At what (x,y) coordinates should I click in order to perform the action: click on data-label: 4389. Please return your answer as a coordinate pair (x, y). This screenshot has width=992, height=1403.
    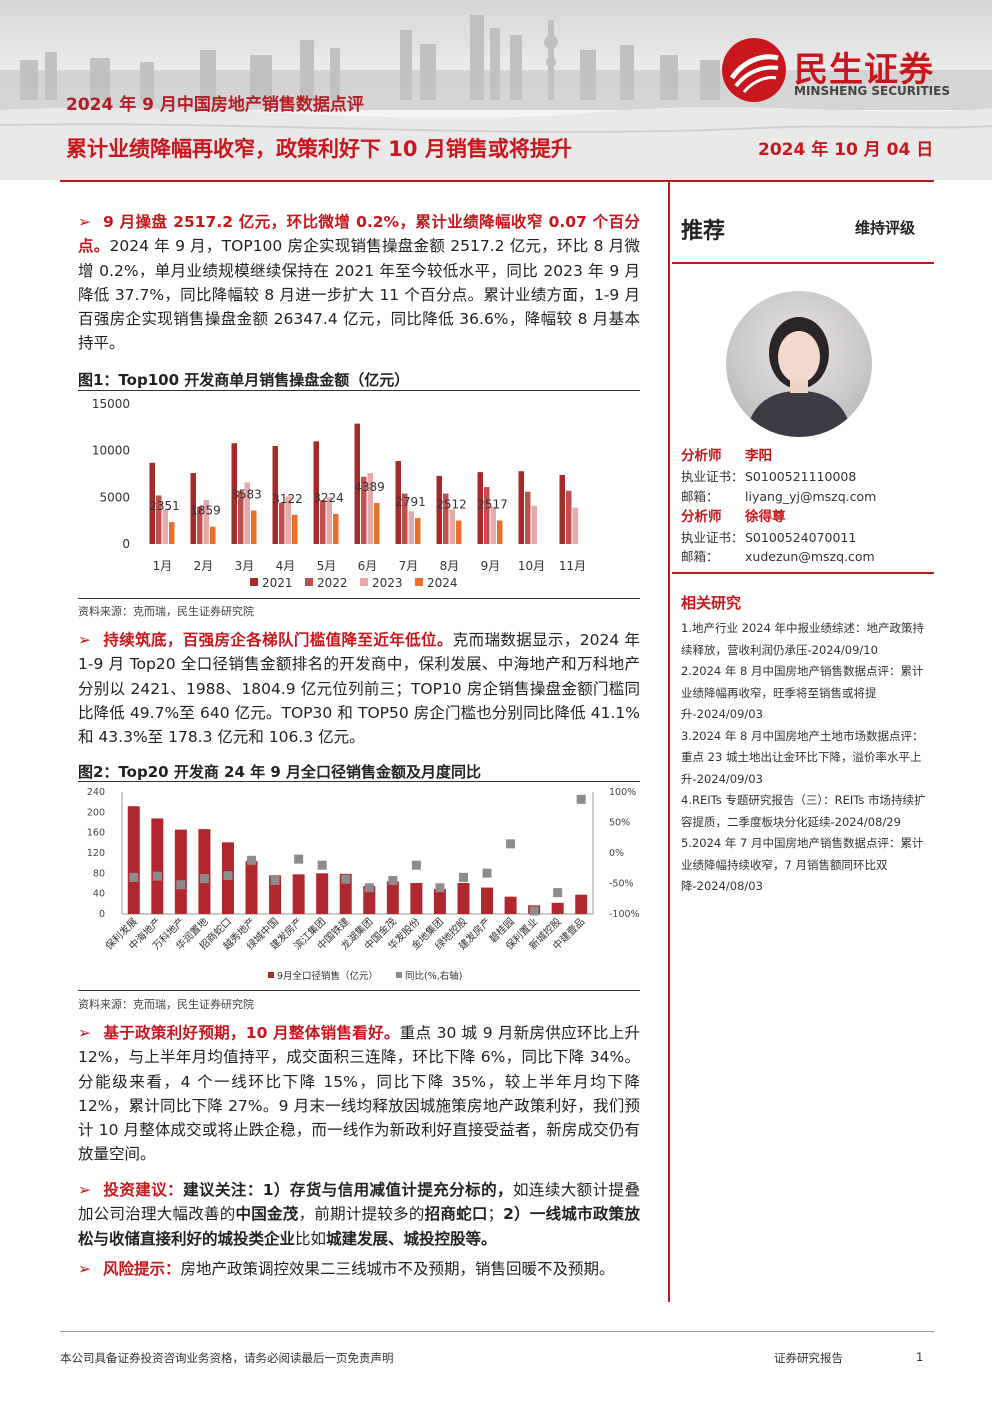
    Looking at the image, I should click on (369, 487).